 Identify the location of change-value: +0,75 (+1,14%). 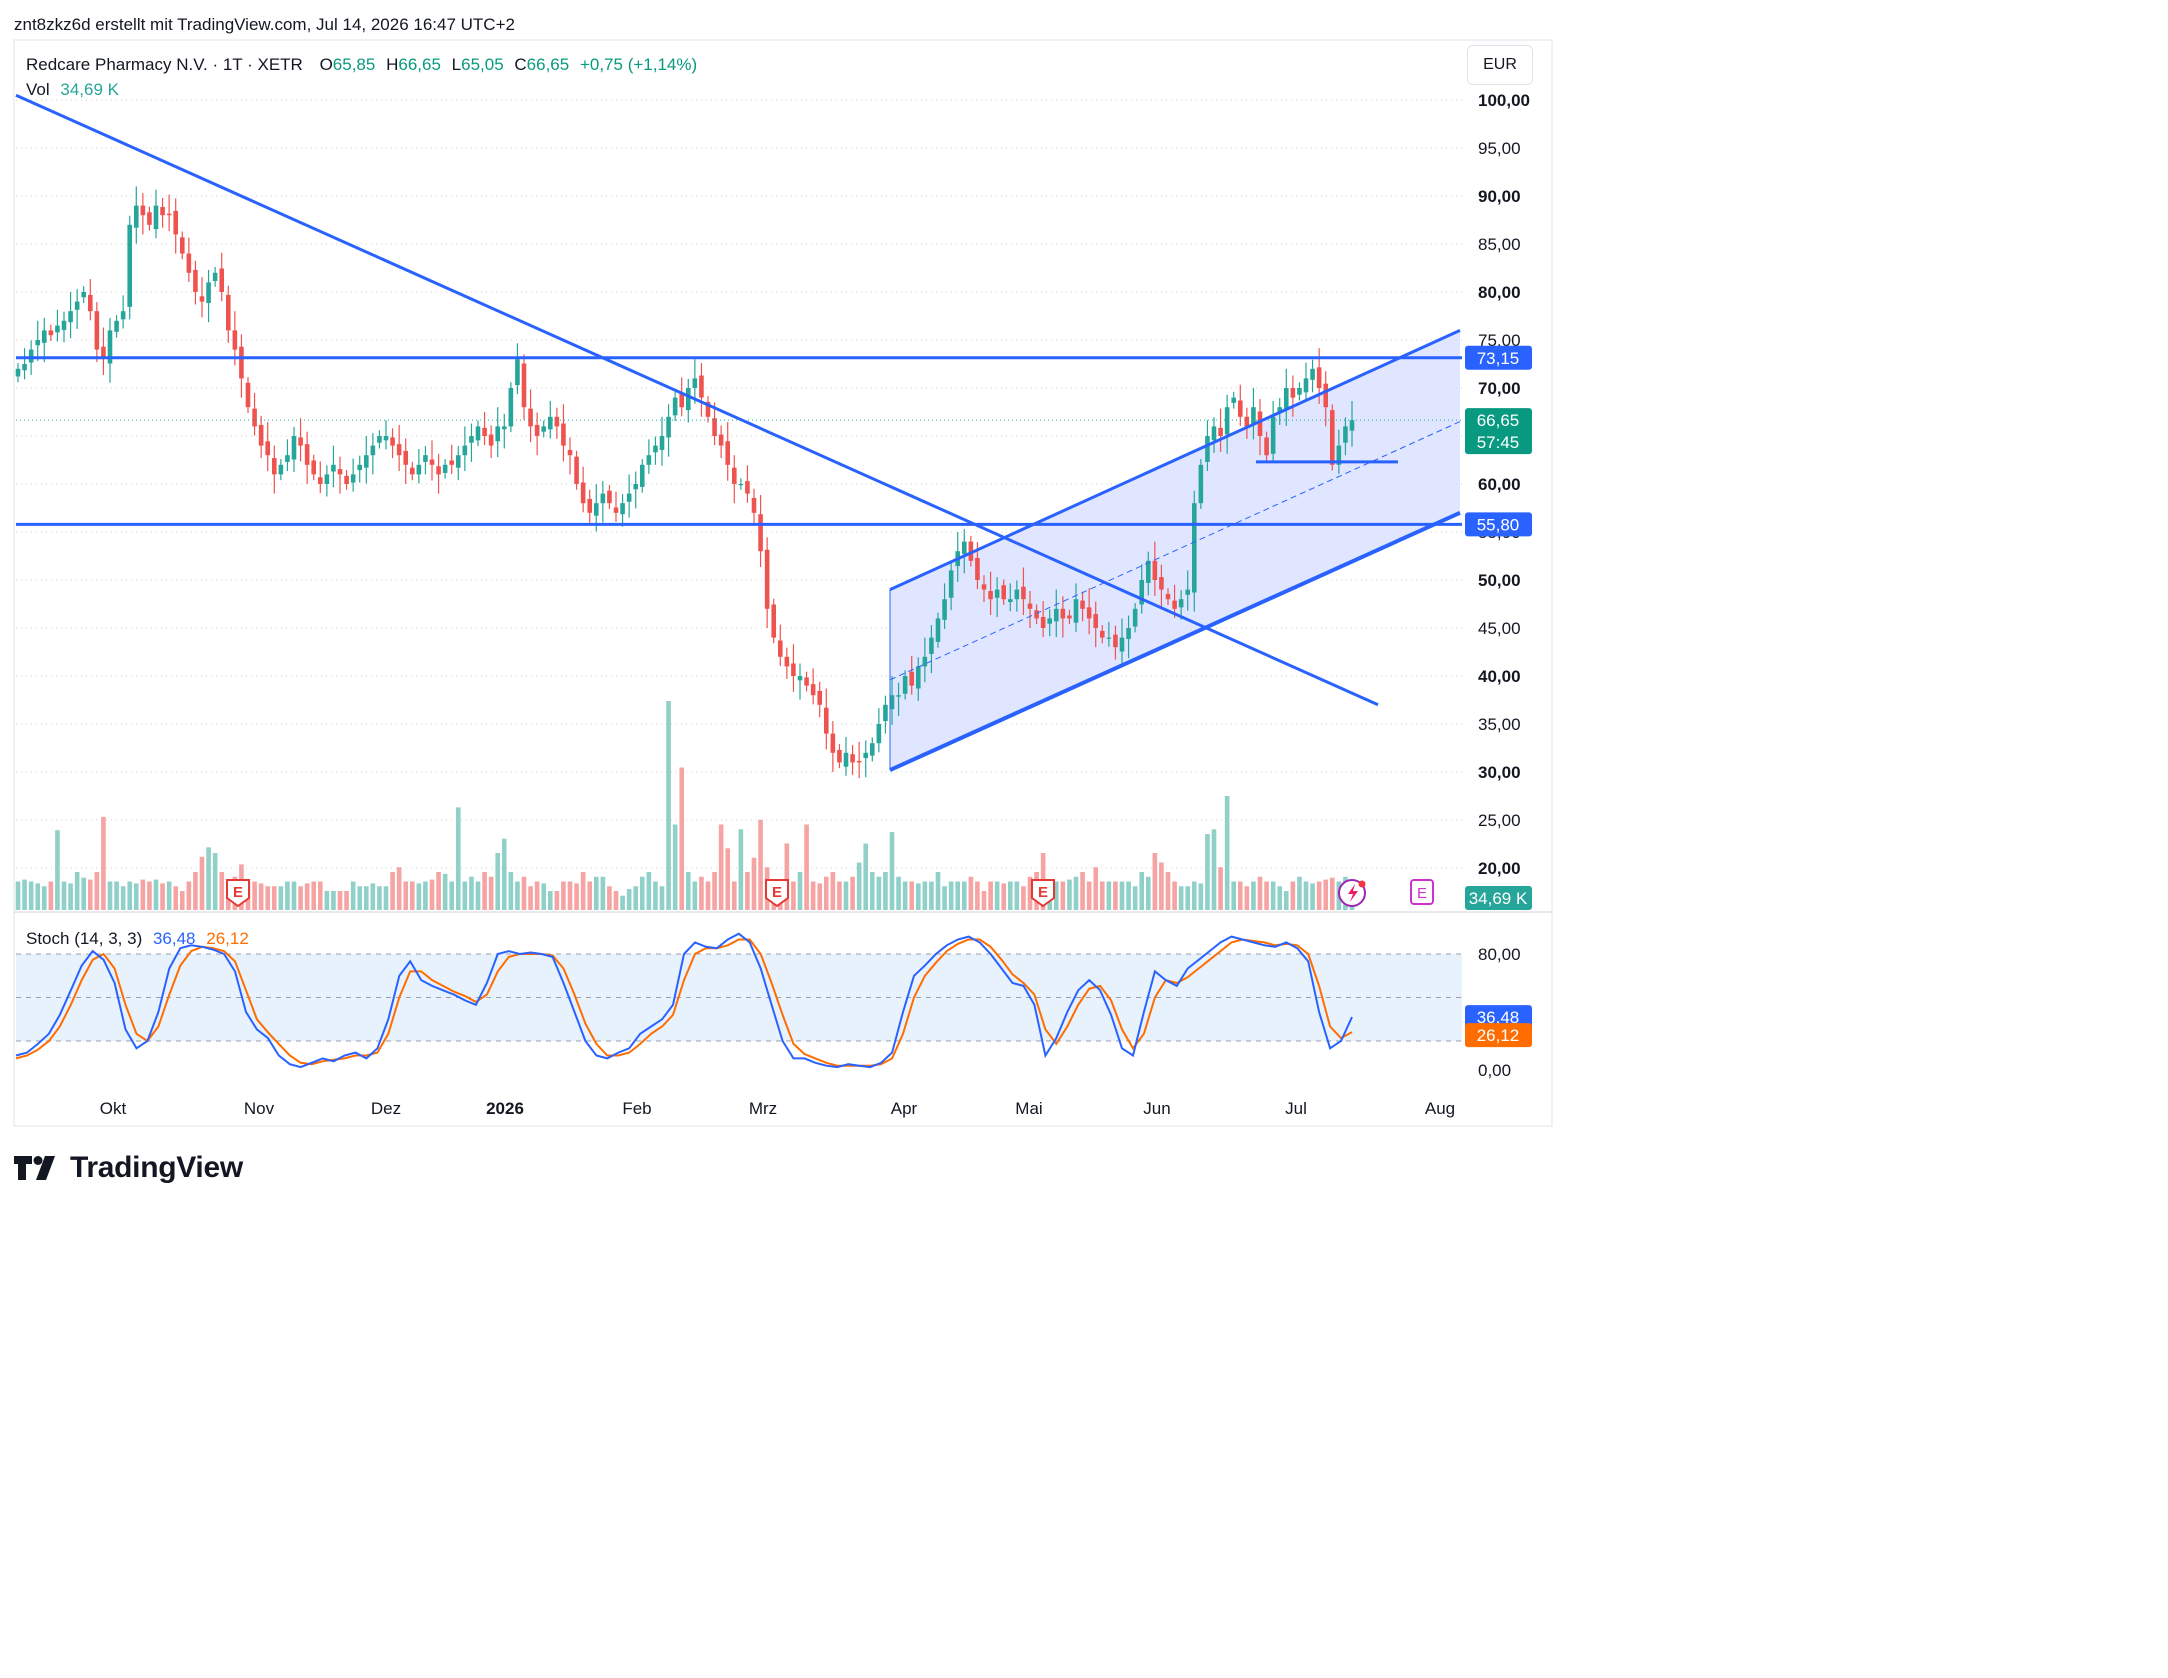
(638, 64).